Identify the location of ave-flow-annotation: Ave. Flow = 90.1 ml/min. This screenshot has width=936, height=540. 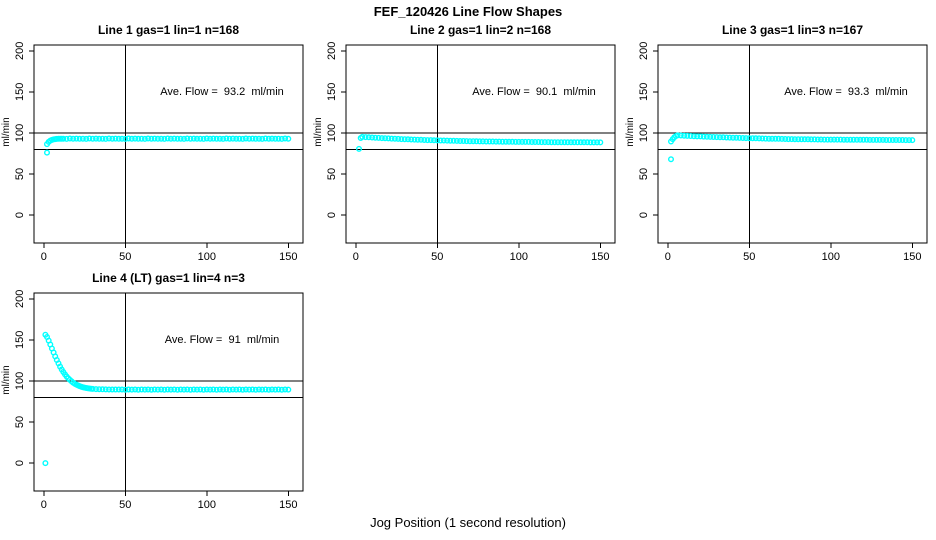
(534, 92).